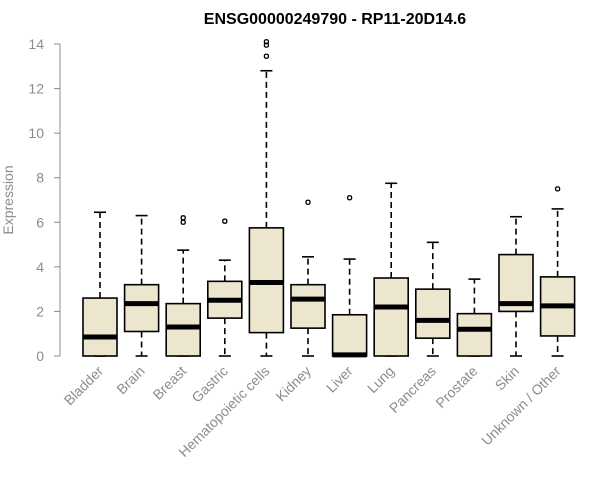  Describe the element at coordinates (40, 178) in the screenshot. I see `y-tick-label: 8` at that location.